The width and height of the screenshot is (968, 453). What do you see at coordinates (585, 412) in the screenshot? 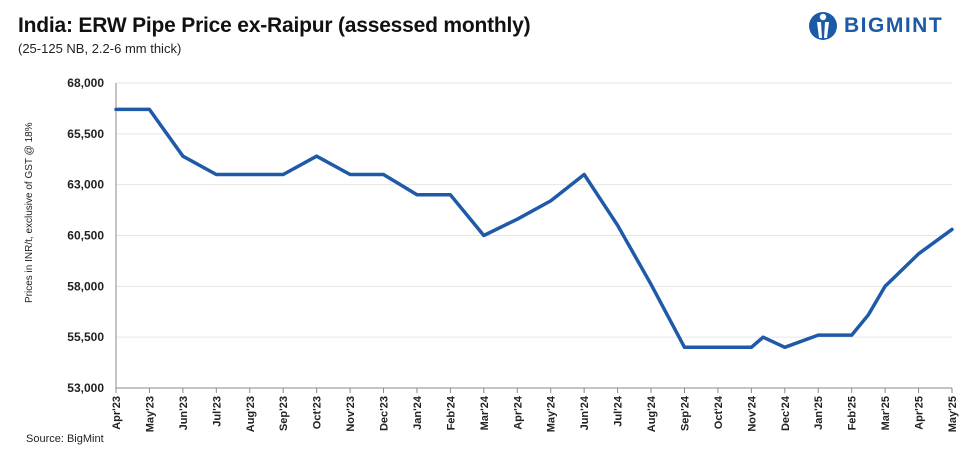
I see `x-tick-label: Jun'24` at bounding box center [585, 412].